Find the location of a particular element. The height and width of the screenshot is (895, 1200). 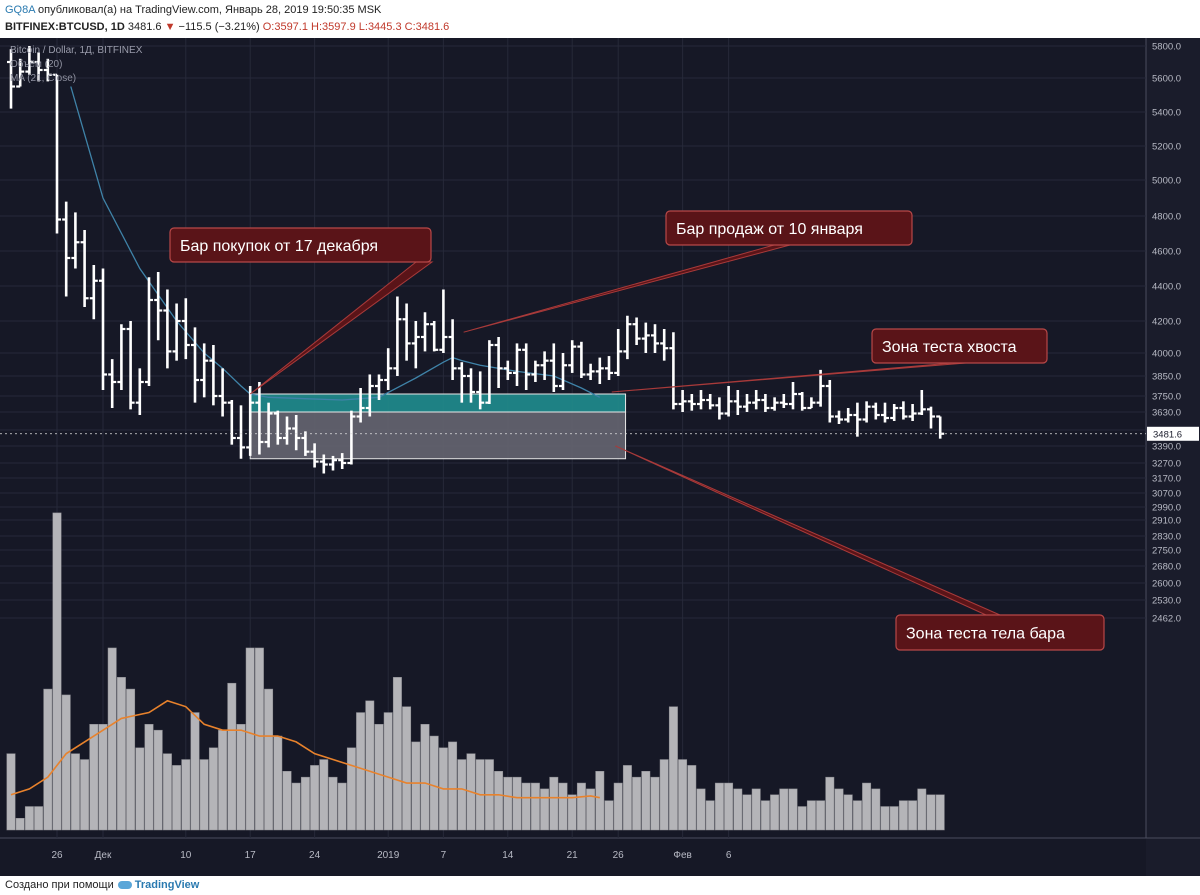

x-tick-label: 21 is located at coordinates (573, 855).